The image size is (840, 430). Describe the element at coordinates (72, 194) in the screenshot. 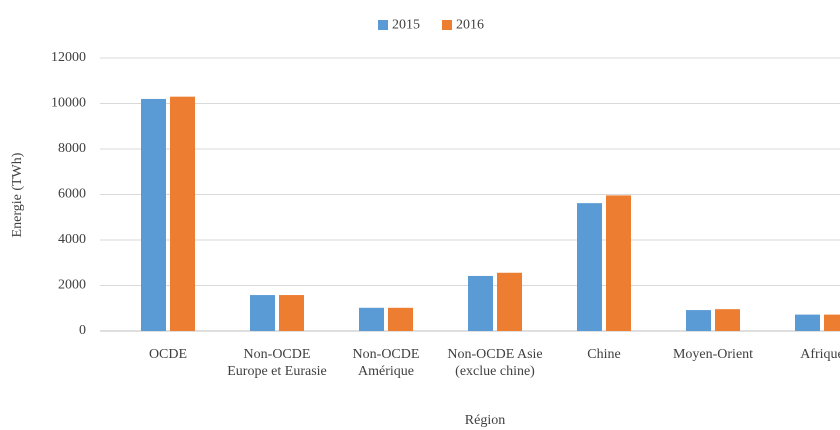

I see `y-tick-label: 6000` at that location.